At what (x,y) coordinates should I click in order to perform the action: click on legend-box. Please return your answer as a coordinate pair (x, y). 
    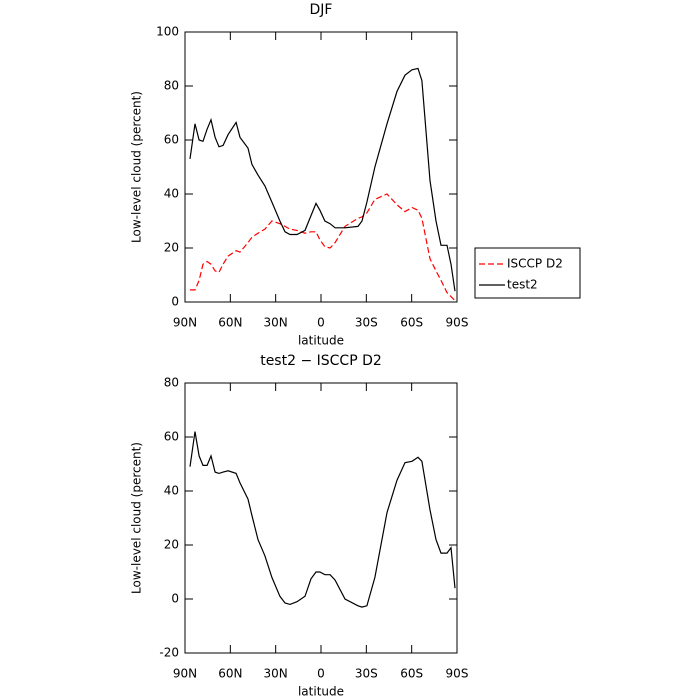
    Looking at the image, I should click on (527, 273).